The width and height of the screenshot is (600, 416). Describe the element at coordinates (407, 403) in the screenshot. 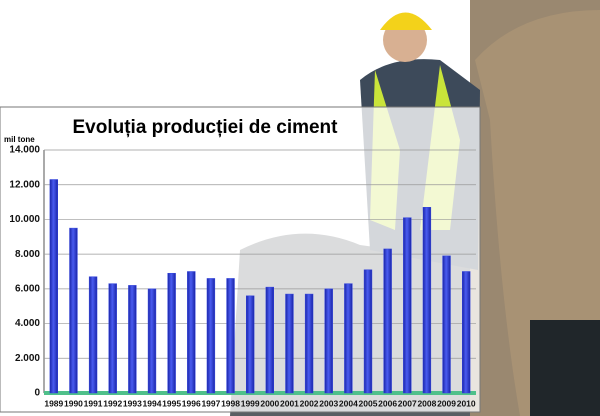

I see `x-tick-label: 2007` at that location.